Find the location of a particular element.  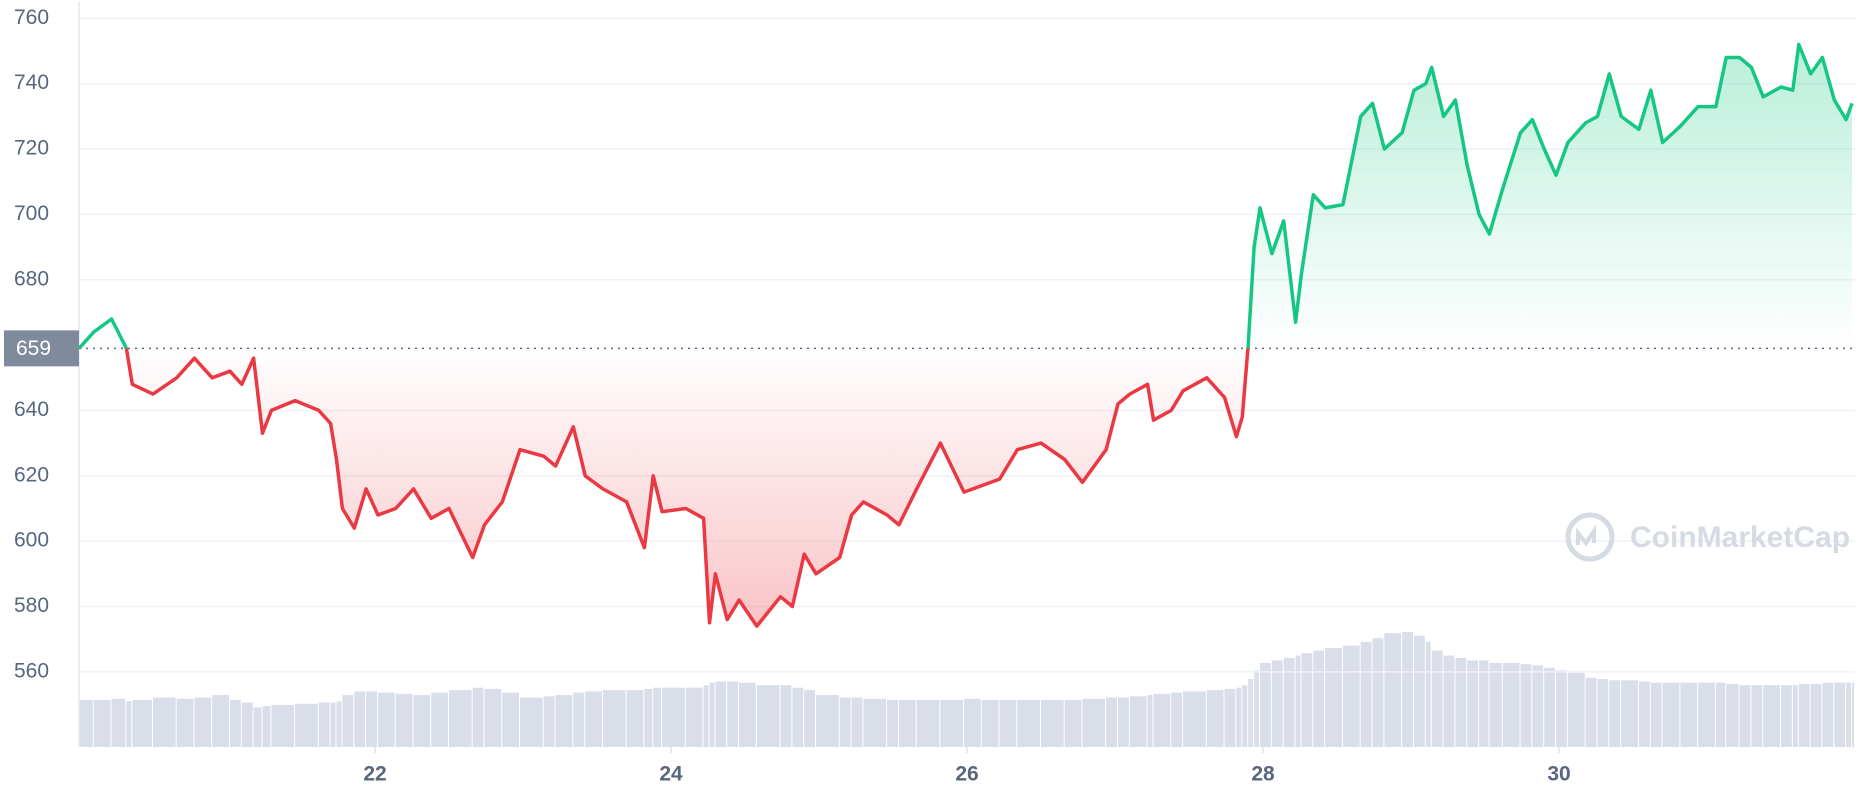

x-tick-label: 22 is located at coordinates (374, 774).